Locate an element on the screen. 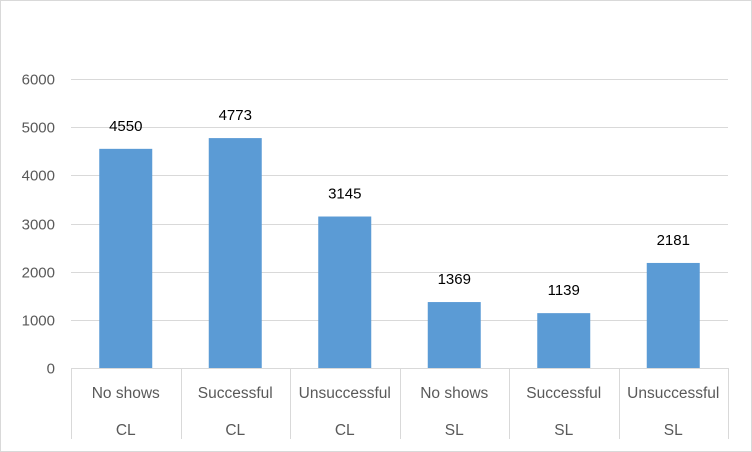 This screenshot has width=752, height=452. data-label: 1139 is located at coordinates (564, 290).